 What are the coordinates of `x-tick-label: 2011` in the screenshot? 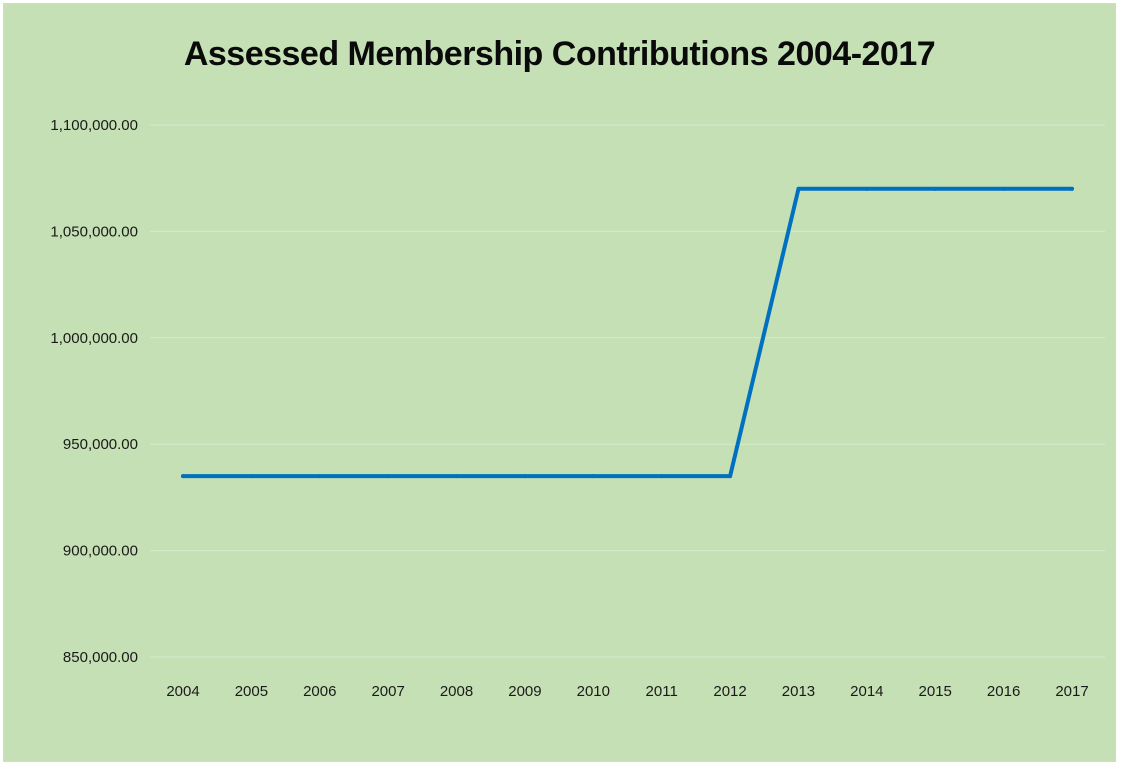 It's located at (662, 691).